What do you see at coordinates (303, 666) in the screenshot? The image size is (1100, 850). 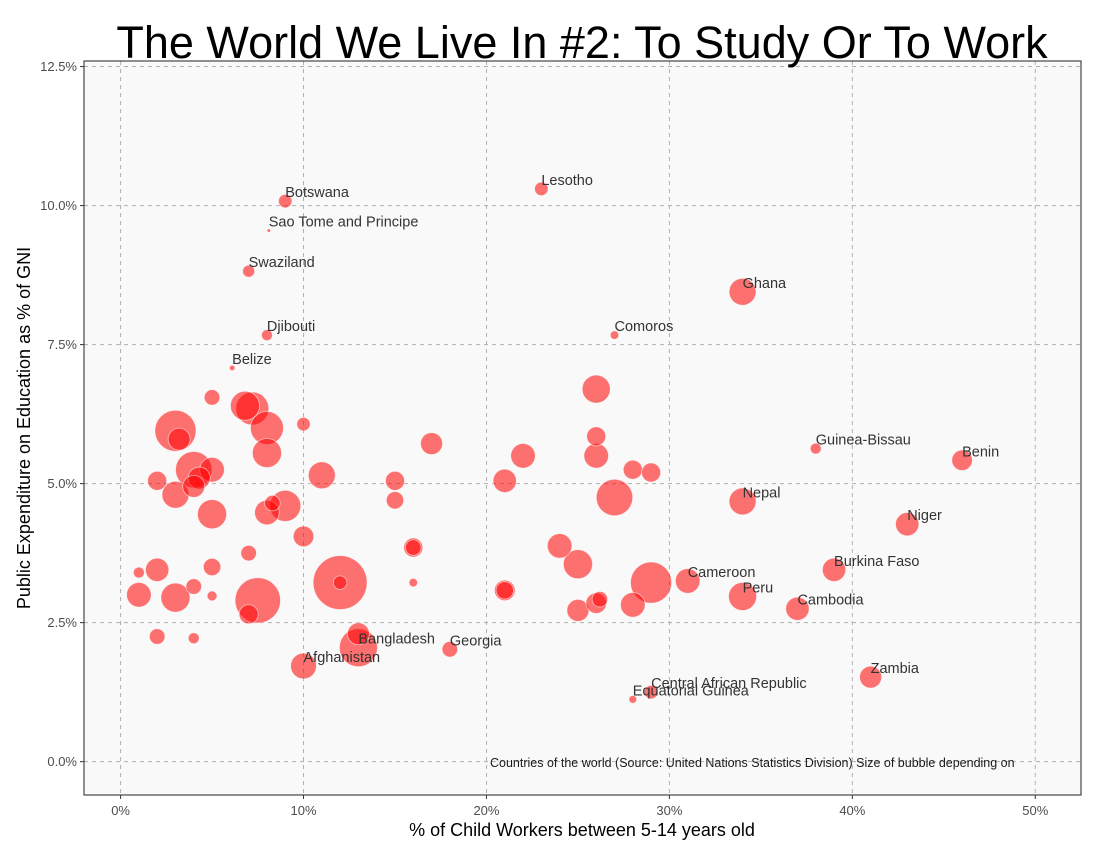 I see `bubble-afghanistan` at bounding box center [303, 666].